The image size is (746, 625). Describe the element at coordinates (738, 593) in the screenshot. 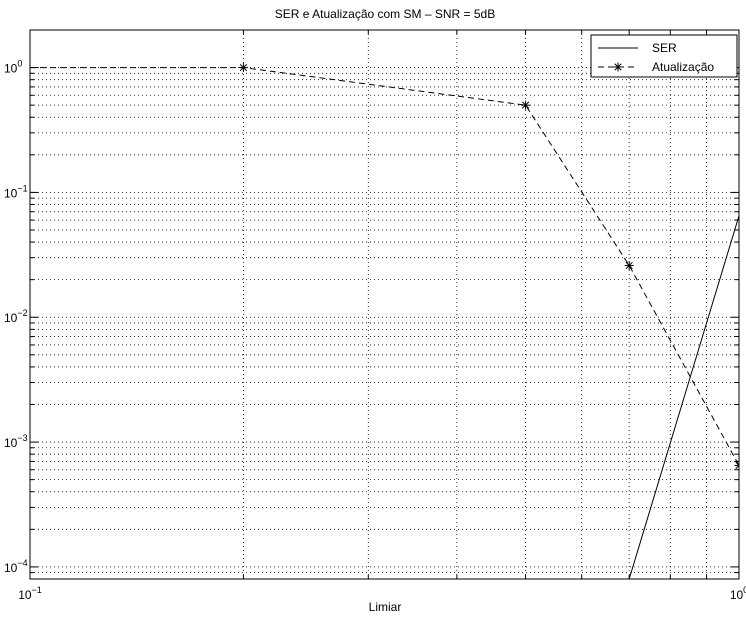

I see `x-tick-label: 10⁰` at that location.